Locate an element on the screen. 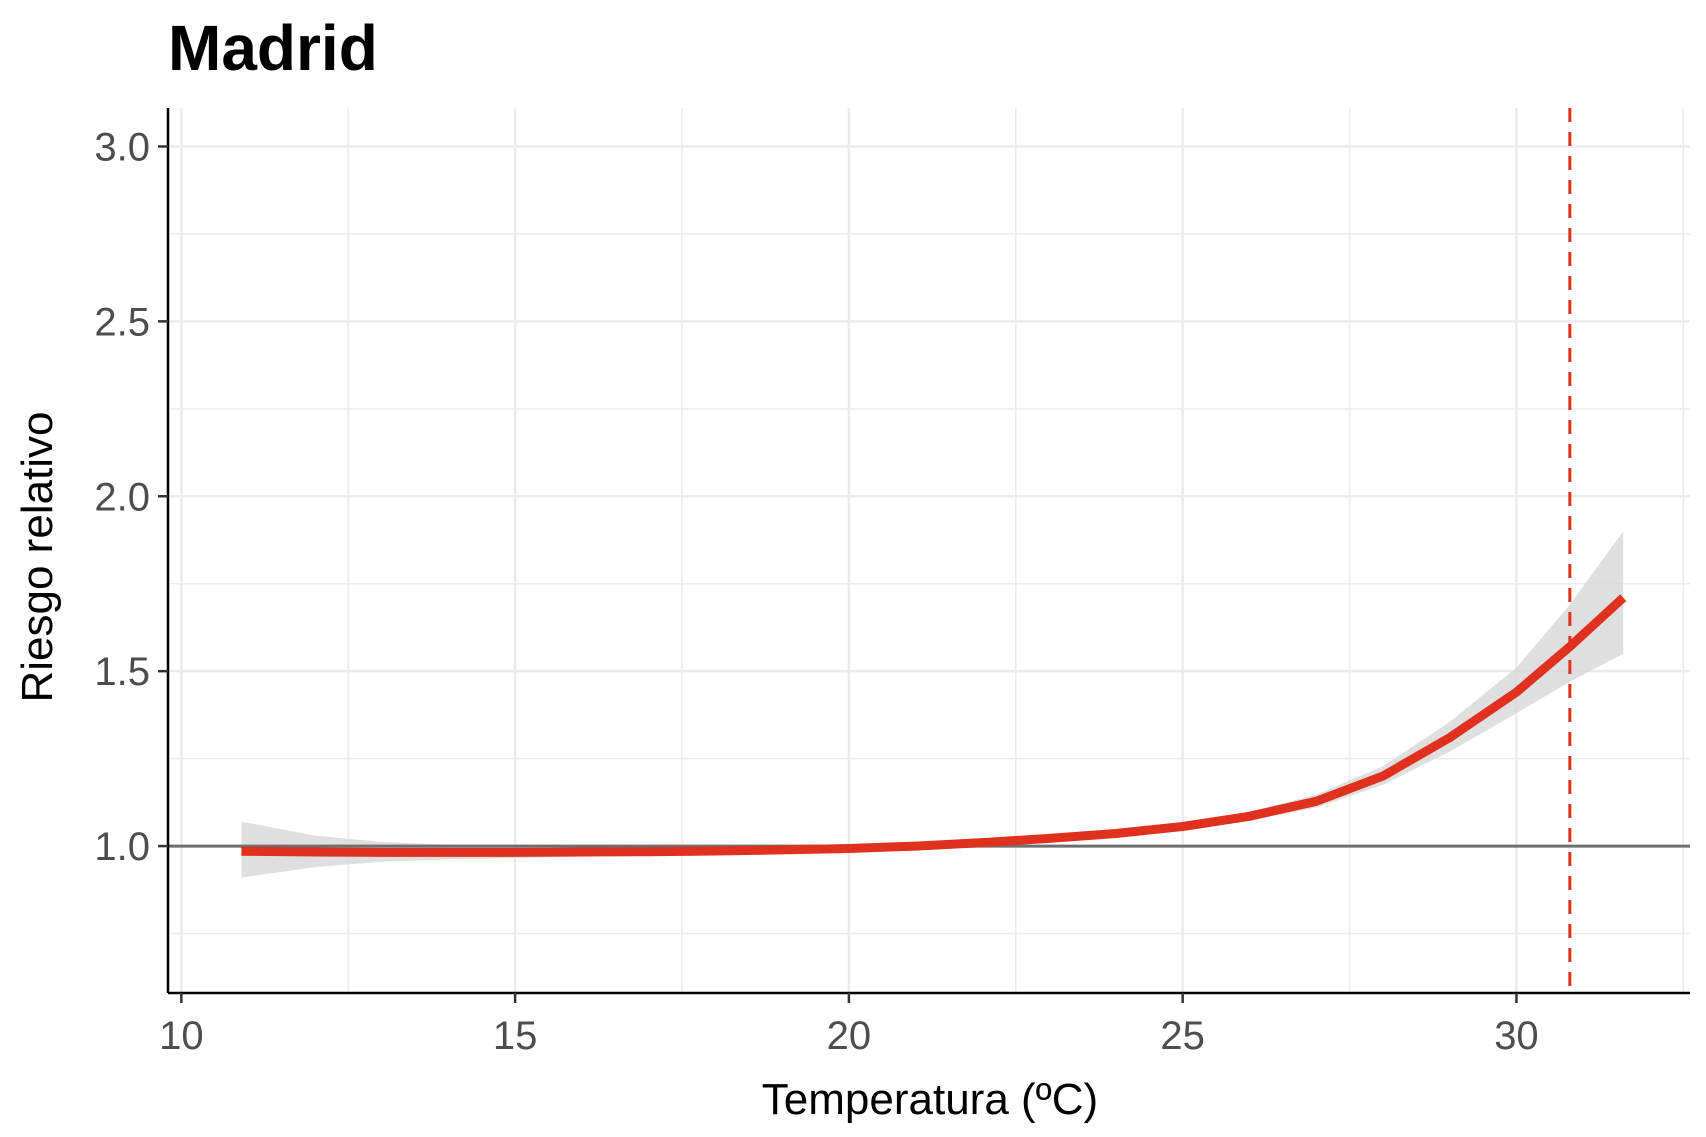 This screenshot has height=1137, width=1706. x-tick-label: 15 is located at coordinates (515, 1036).